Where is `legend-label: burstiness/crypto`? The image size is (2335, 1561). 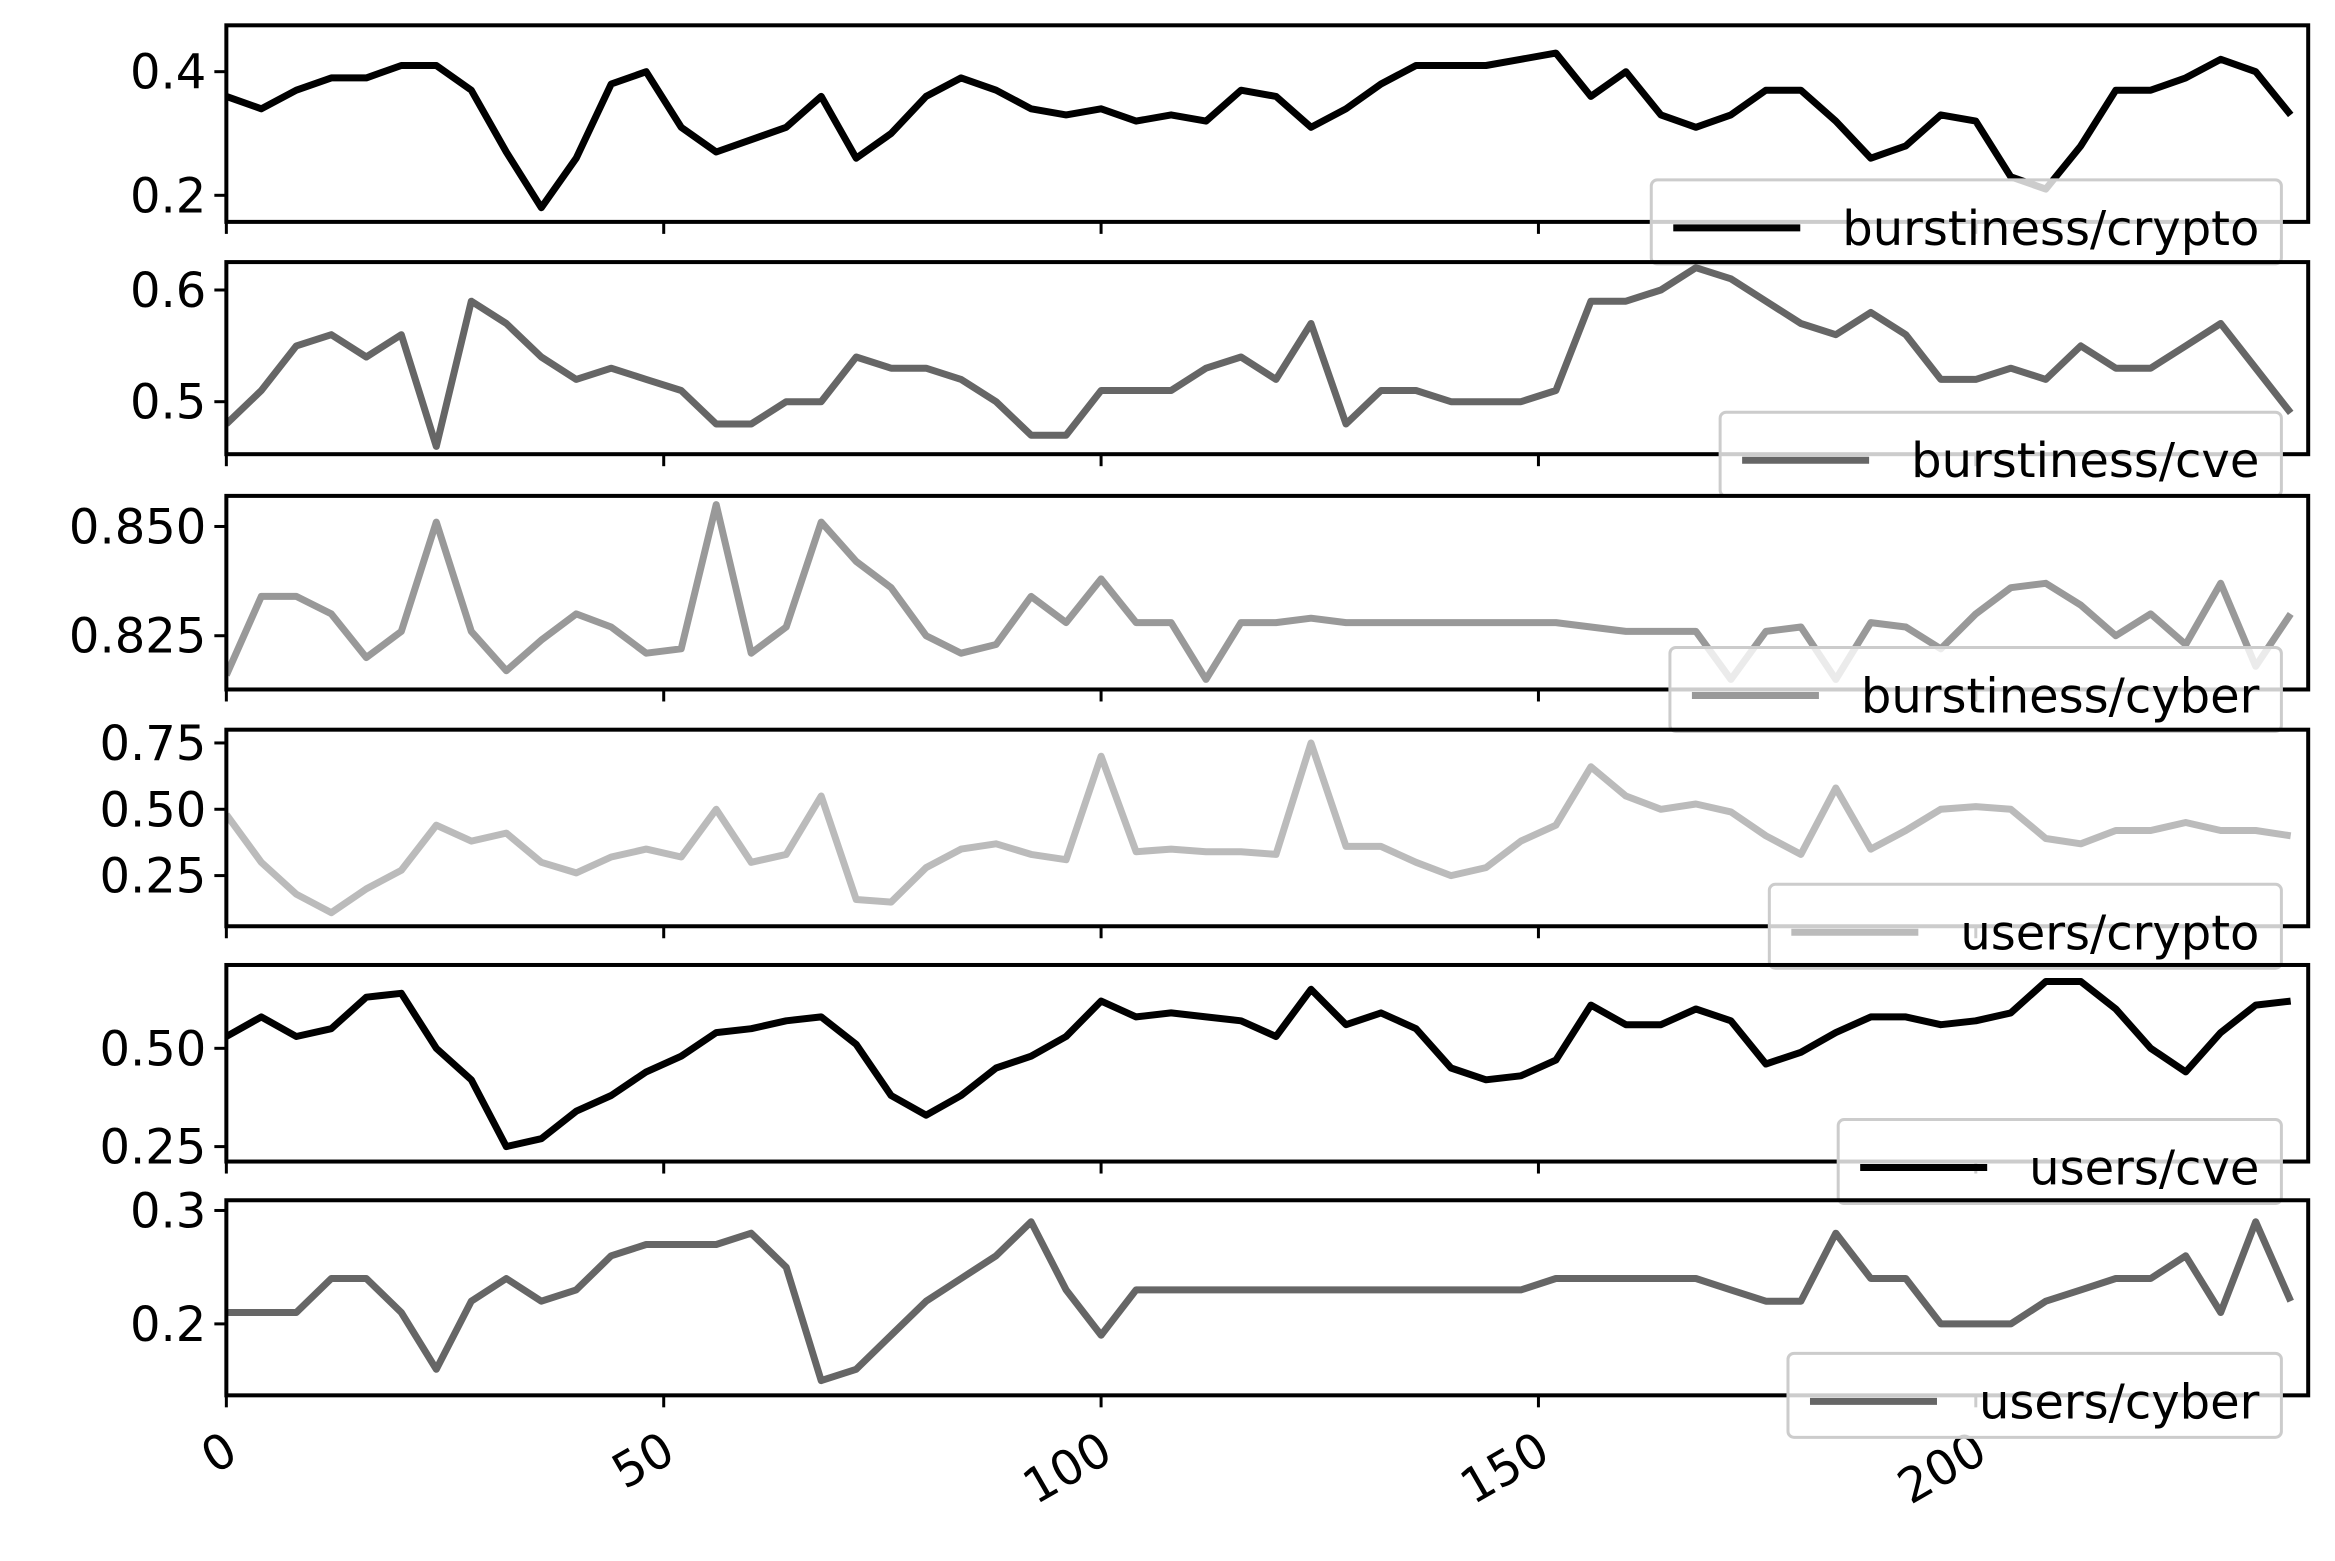 legend-label: burstiness/crypto is located at coordinates (2050, 229).